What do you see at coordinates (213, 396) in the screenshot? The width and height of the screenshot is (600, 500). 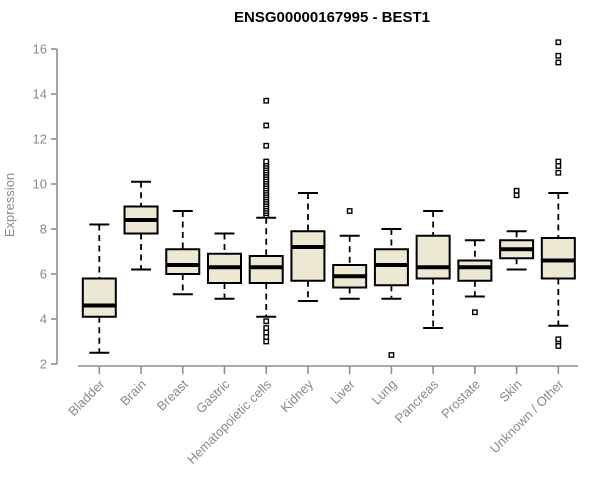 I see `x-tick-label: Gastric` at bounding box center [213, 396].